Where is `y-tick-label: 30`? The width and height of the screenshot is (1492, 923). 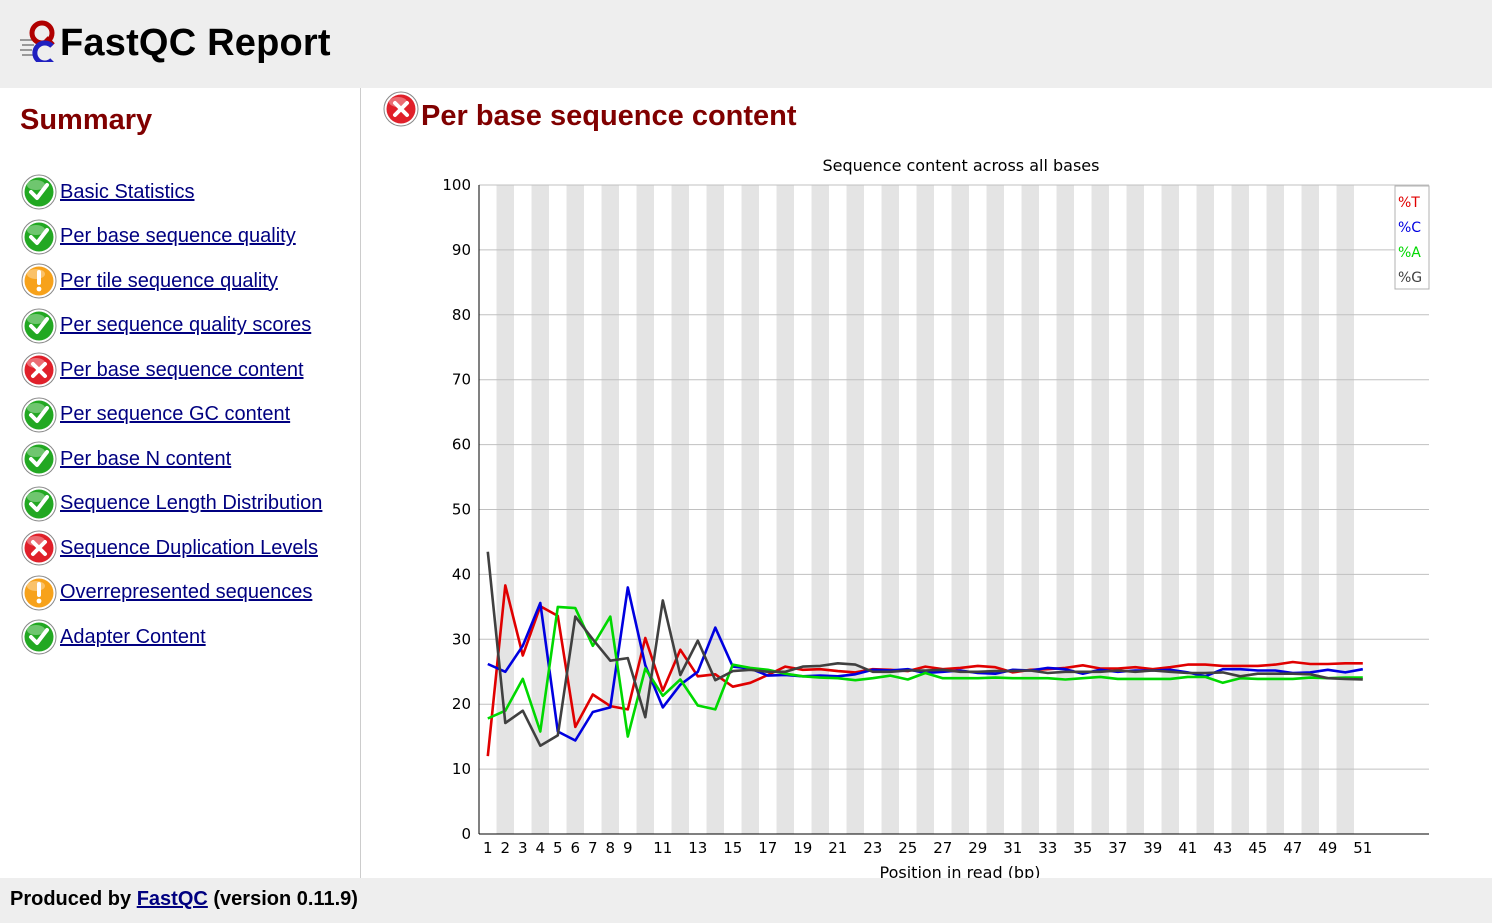
y-tick-label: 30 is located at coordinates (461, 639).